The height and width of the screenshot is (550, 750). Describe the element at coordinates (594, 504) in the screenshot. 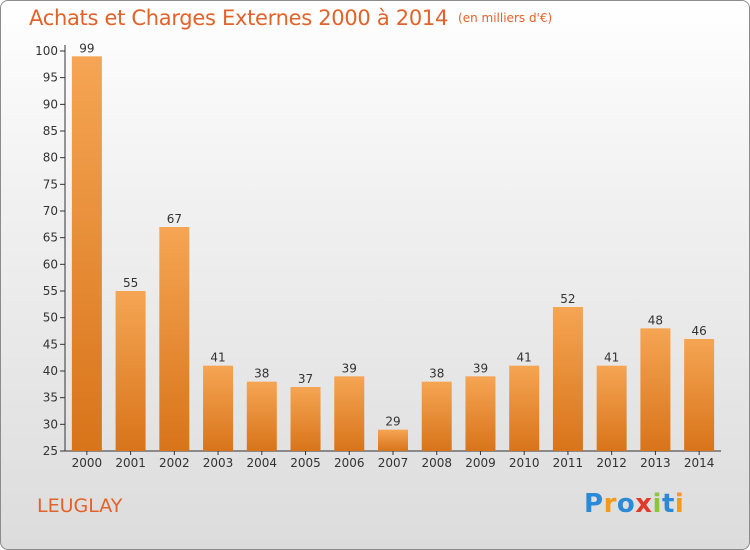

I see `logo-letter: P` at that location.